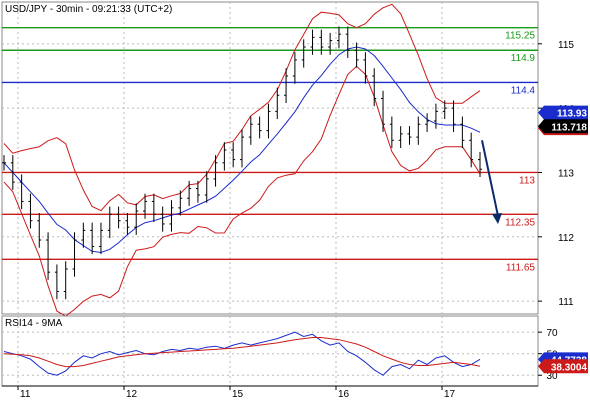  I want to click on rsi-tag, so click(563, 366).